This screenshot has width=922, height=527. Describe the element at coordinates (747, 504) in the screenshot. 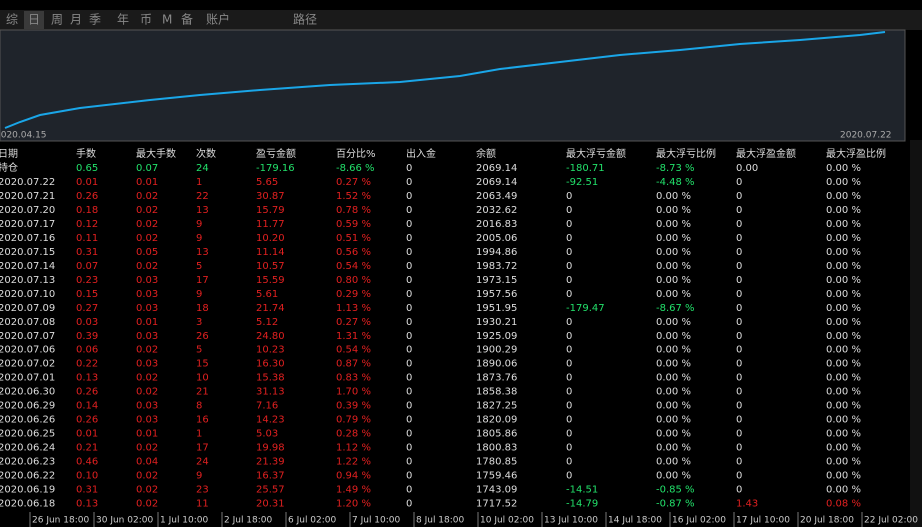

I see `table-cell: 1.43` at that location.